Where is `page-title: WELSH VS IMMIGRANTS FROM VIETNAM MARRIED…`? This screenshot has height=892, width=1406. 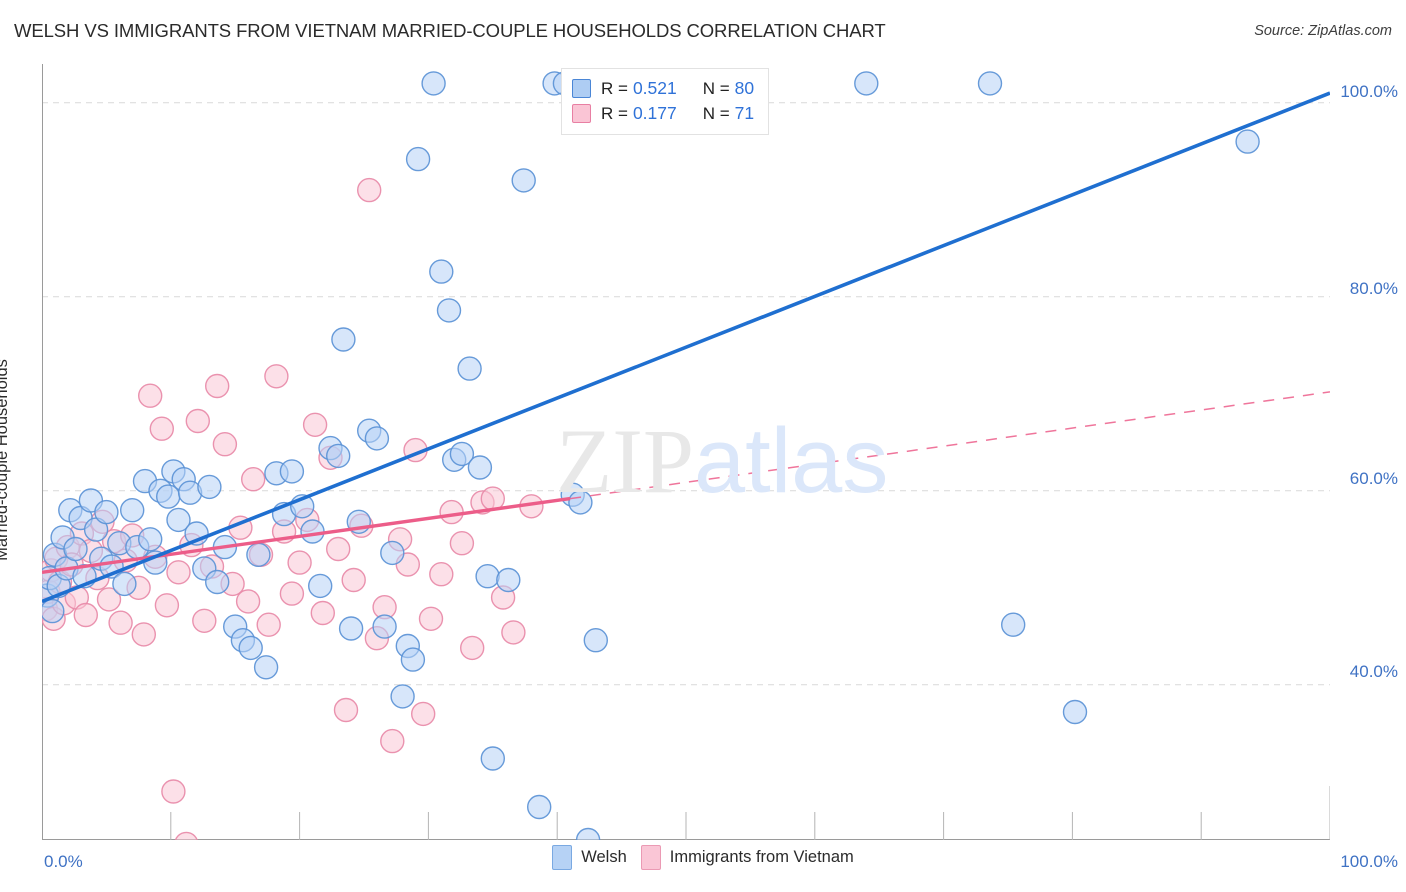
page-title: WELSH VS IMMIGRANTS FROM VIETNAM MARRIED… is located at coordinates (450, 30).